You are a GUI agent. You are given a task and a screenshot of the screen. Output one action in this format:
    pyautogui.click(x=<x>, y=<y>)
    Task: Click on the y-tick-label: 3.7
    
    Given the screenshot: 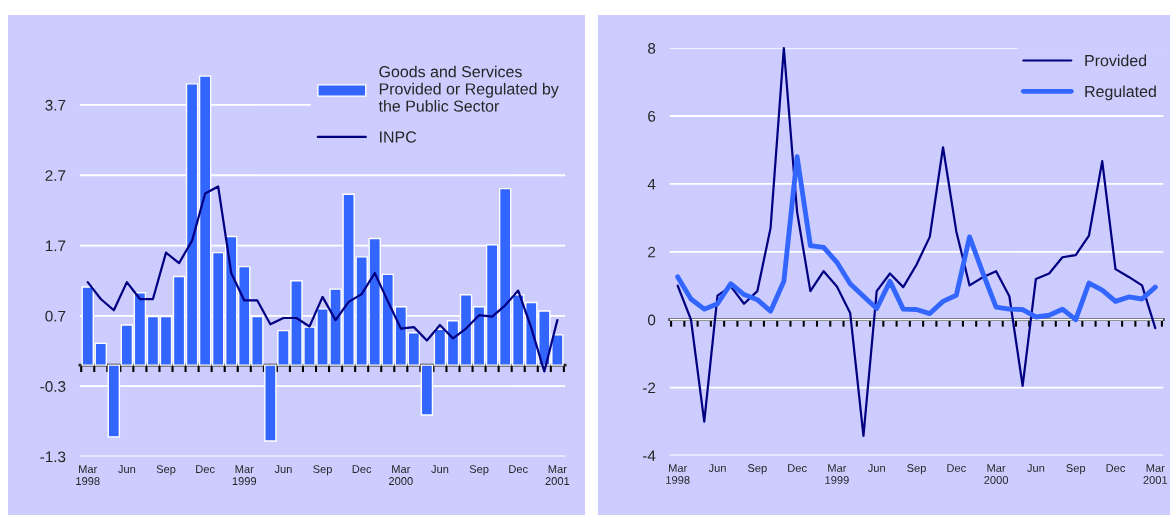 What is the action you would take?
    pyautogui.click(x=55, y=105)
    